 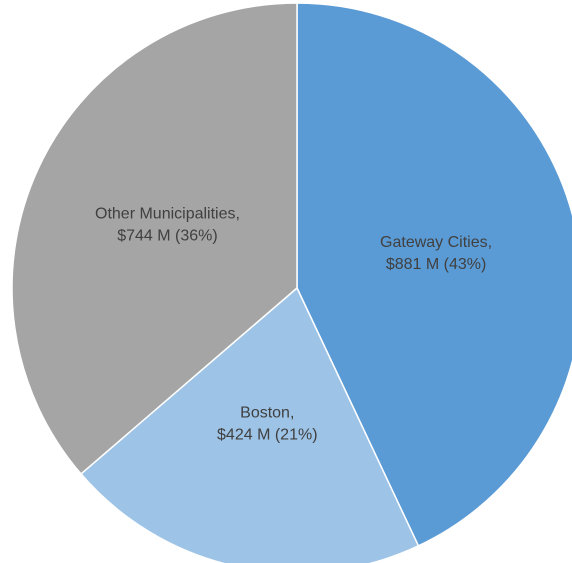 I want to click on slice-label: Other Municipalities, $744 M (36%), so click(x=167, y=225).